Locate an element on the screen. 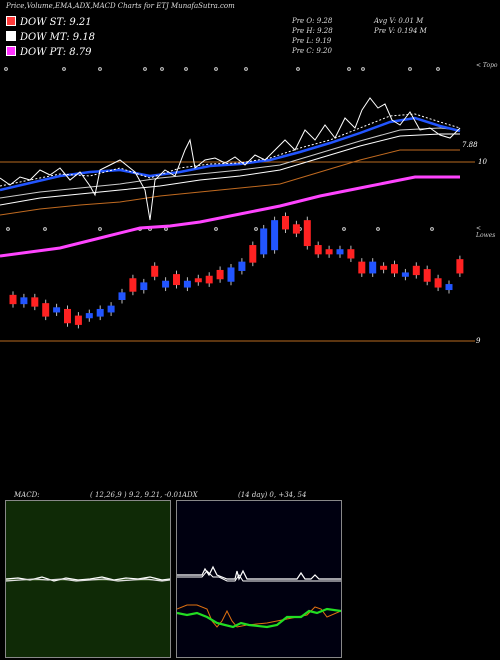 The height and width of the screenshot is (660, 500). adx-line is located at coordinates (259, 573).